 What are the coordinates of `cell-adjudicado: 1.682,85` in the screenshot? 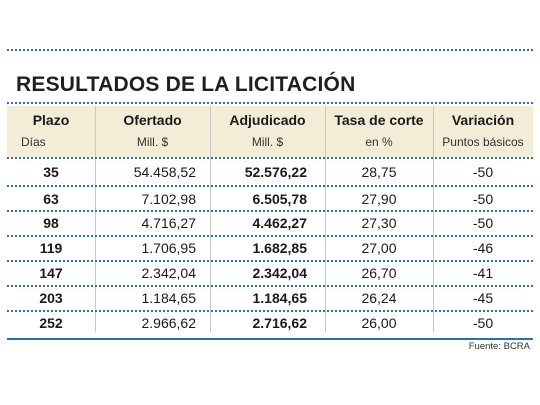 It's located at (280, 248).